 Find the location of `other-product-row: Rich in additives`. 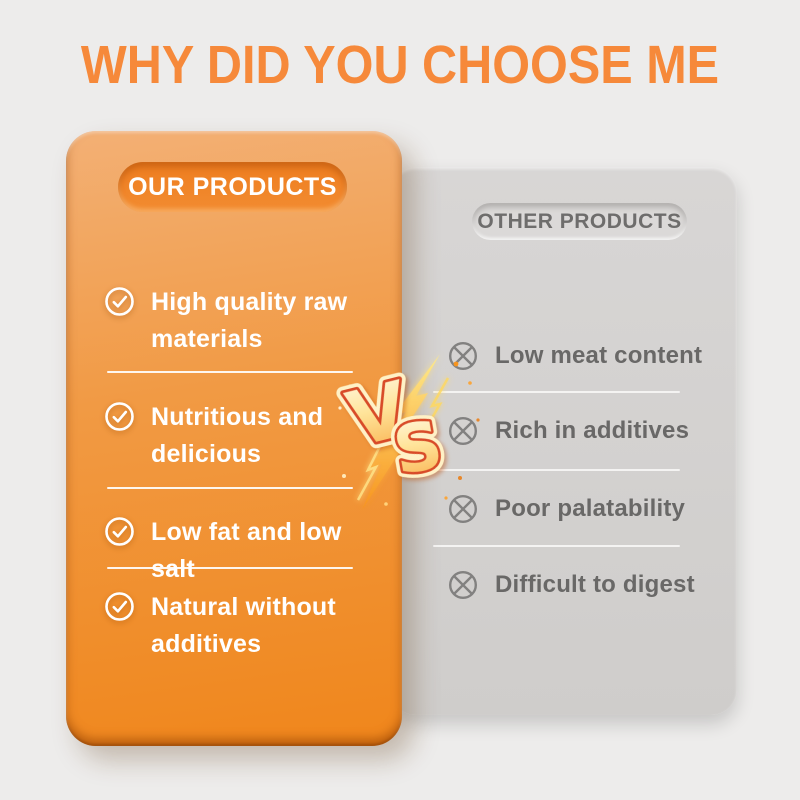

other-product-row: Rich in additives is located at coordinates (583, 431).